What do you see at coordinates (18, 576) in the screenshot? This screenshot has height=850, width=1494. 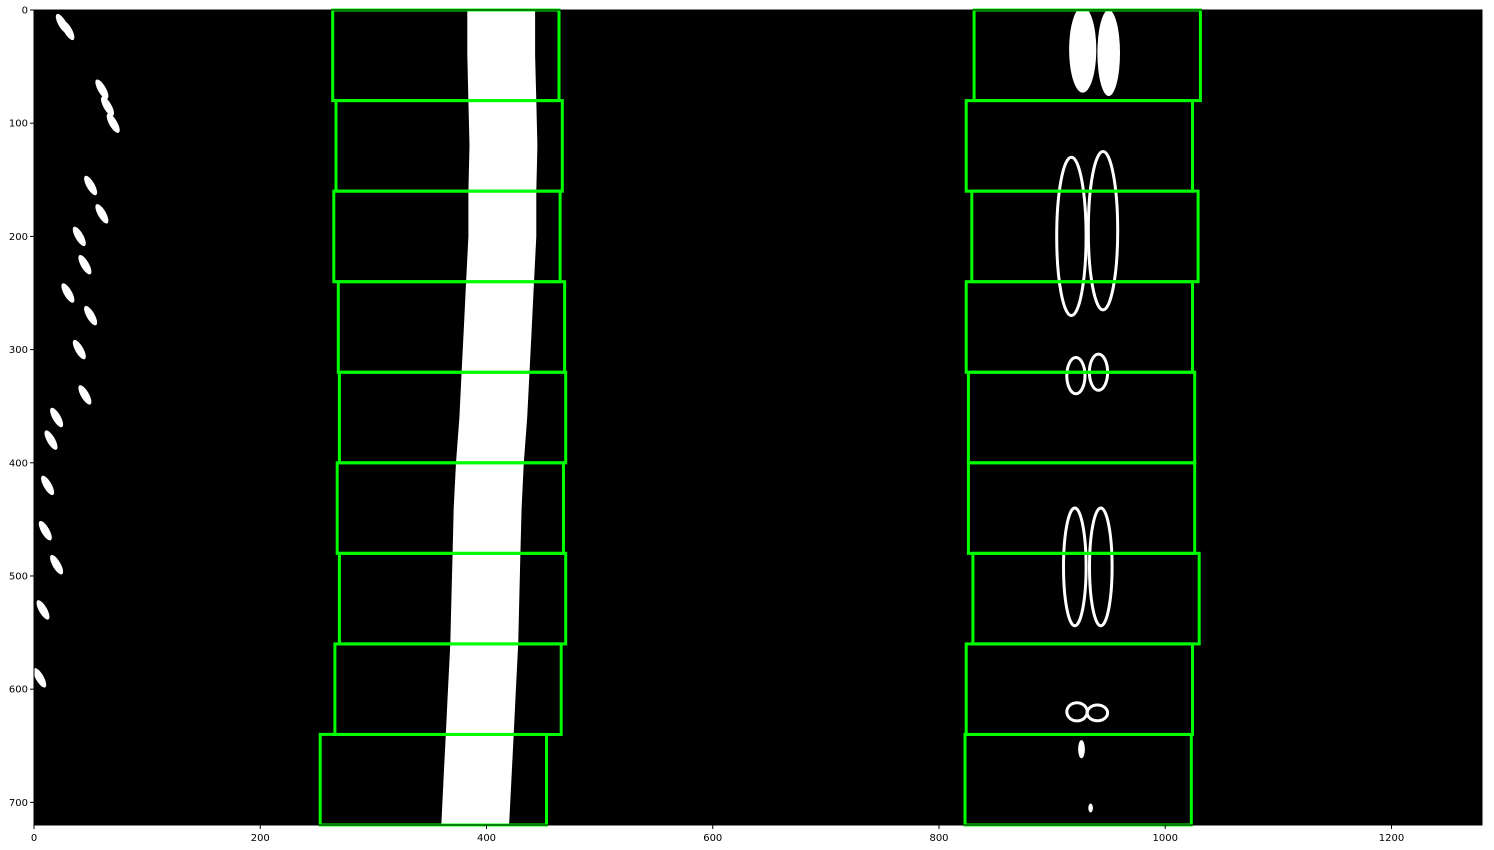 I see `y-tick-label: 500` at bounding box center [18, 576].